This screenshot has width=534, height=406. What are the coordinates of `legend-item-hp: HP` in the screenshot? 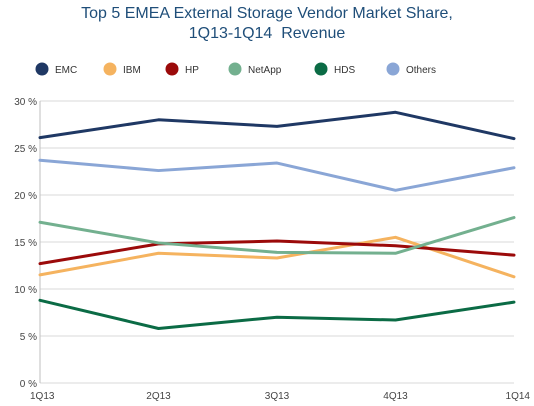 It's located at (182, 69).